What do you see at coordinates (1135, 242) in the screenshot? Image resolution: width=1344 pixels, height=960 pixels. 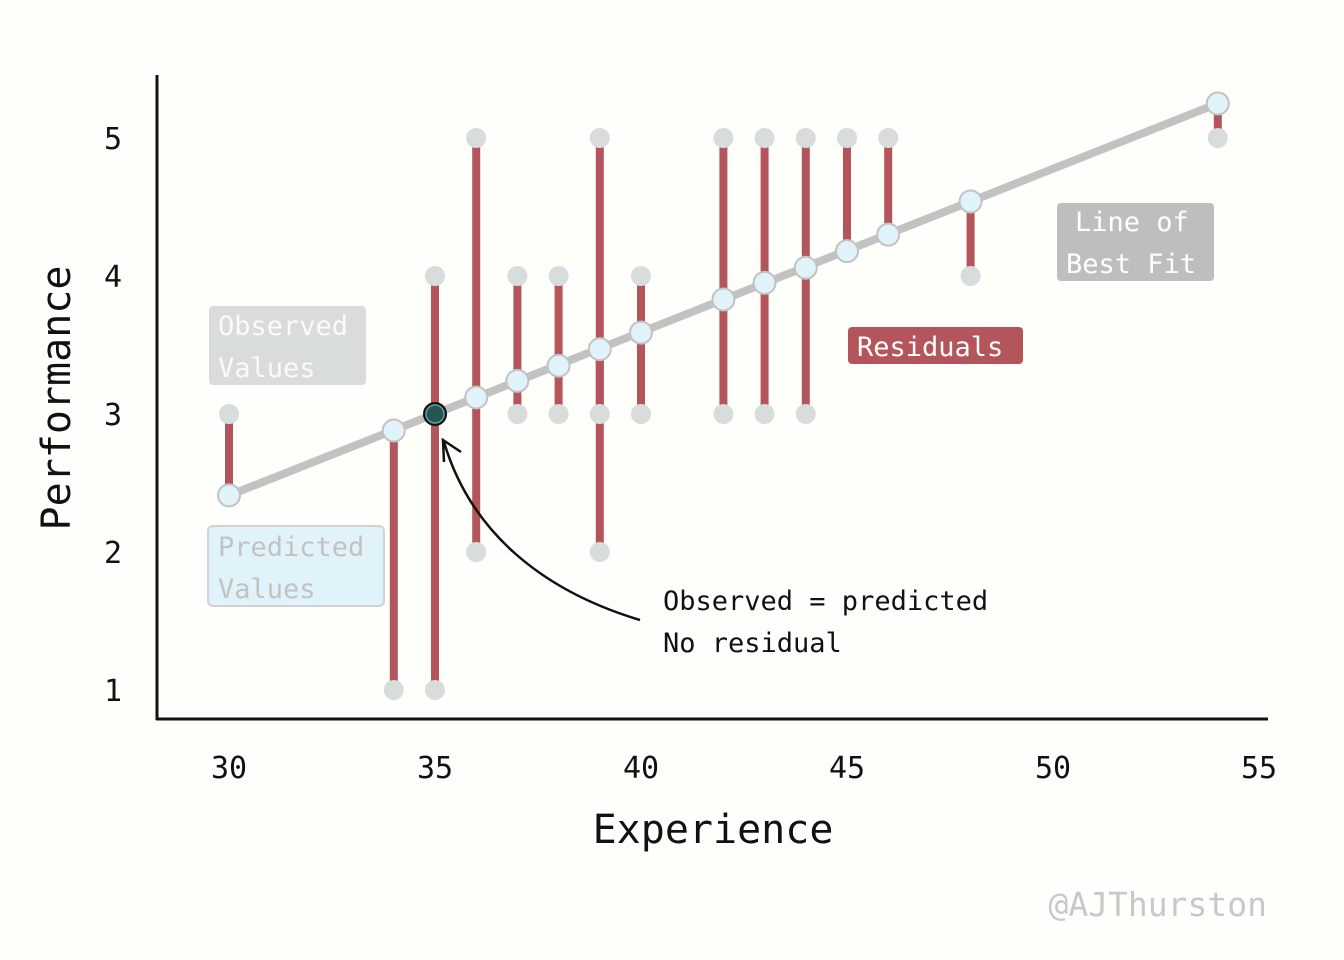 I see `line-of-best-fit-label: Line of Best Fit` at bounding box center [1135, 242].